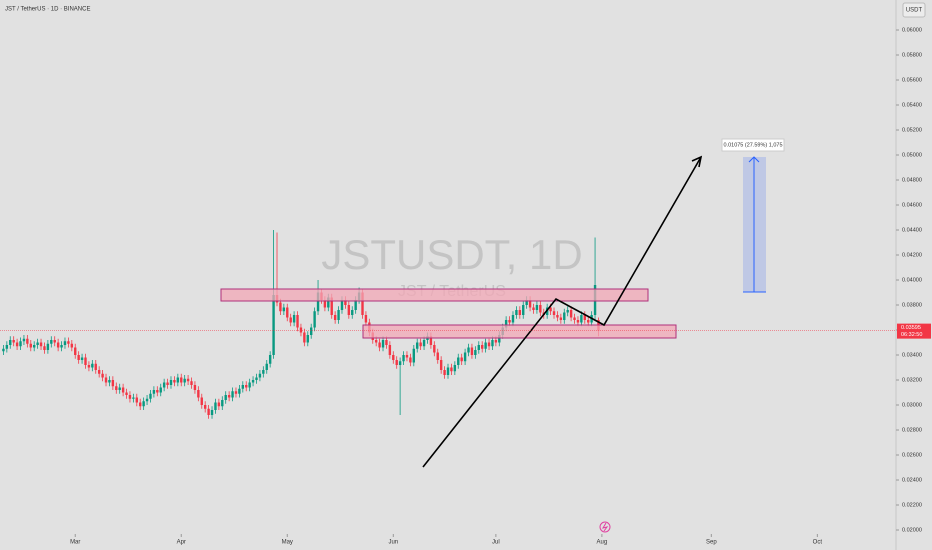 This screenshot has width=932, height=550. I want to click on y-tick-label: 0.04200, so click(912, 255).